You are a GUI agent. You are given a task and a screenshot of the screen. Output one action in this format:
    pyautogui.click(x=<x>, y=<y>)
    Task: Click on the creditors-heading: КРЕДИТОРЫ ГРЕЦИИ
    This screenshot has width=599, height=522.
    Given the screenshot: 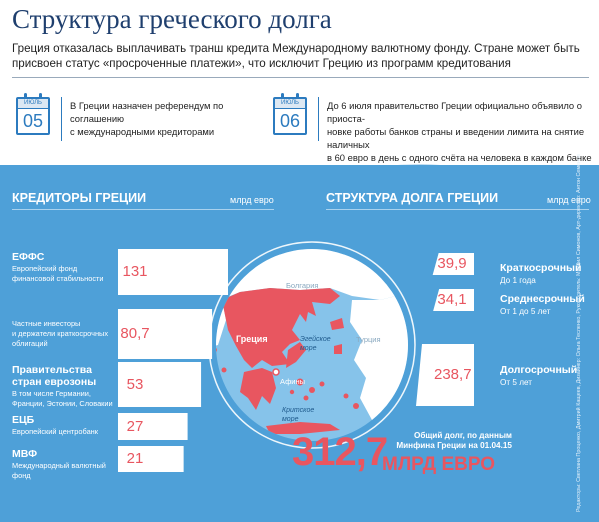 What is the action you would take?
    pyautogui.click(x=79, y=198)
    